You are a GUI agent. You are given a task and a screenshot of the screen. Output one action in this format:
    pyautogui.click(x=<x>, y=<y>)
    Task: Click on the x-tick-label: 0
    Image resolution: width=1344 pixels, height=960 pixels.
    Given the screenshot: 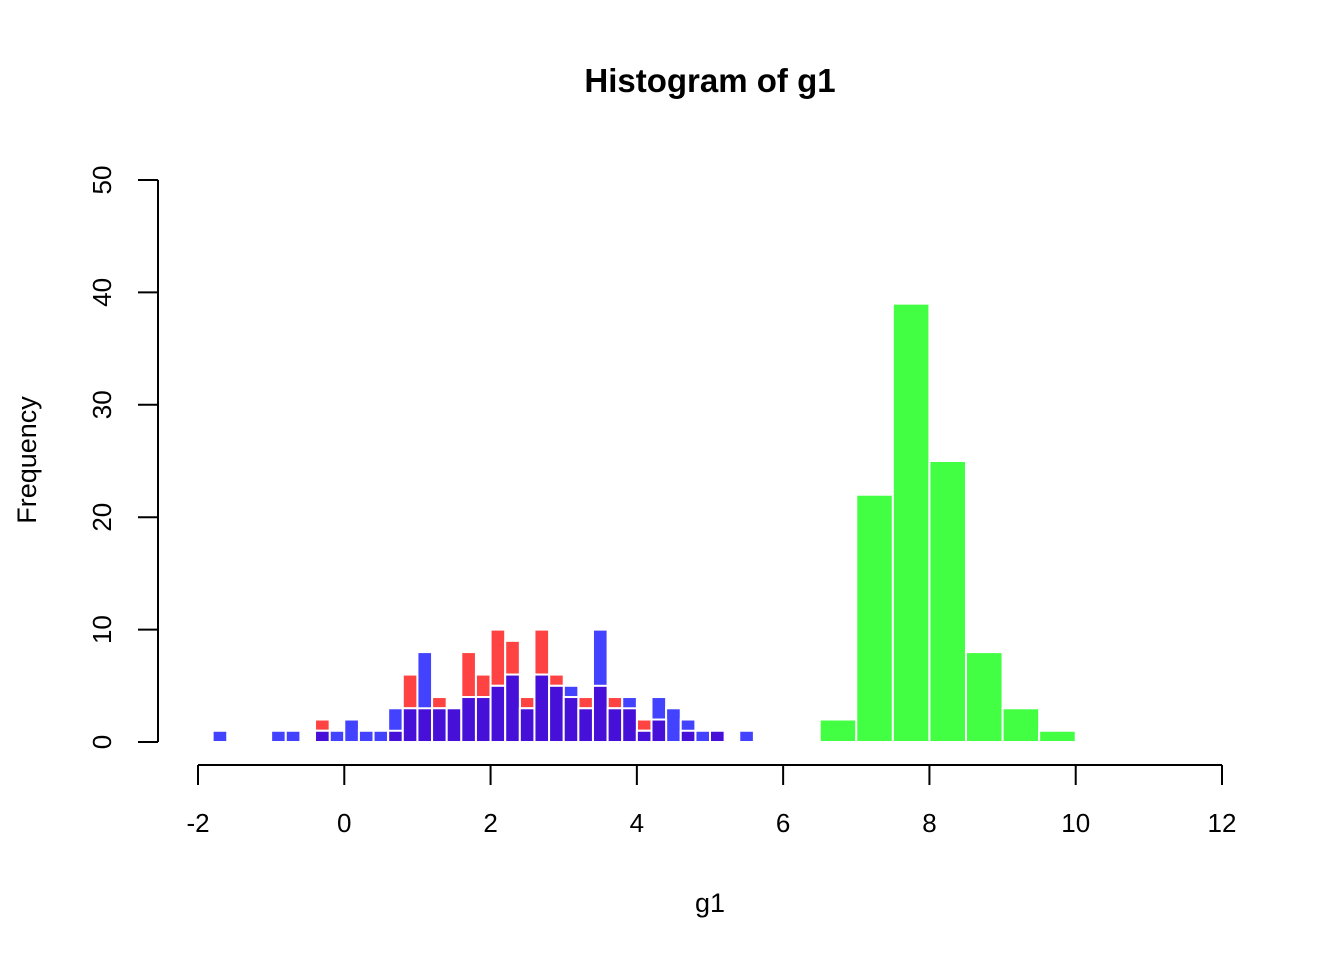 What is the action you would take?
    pyautogui.click(x=344, y=823)
    